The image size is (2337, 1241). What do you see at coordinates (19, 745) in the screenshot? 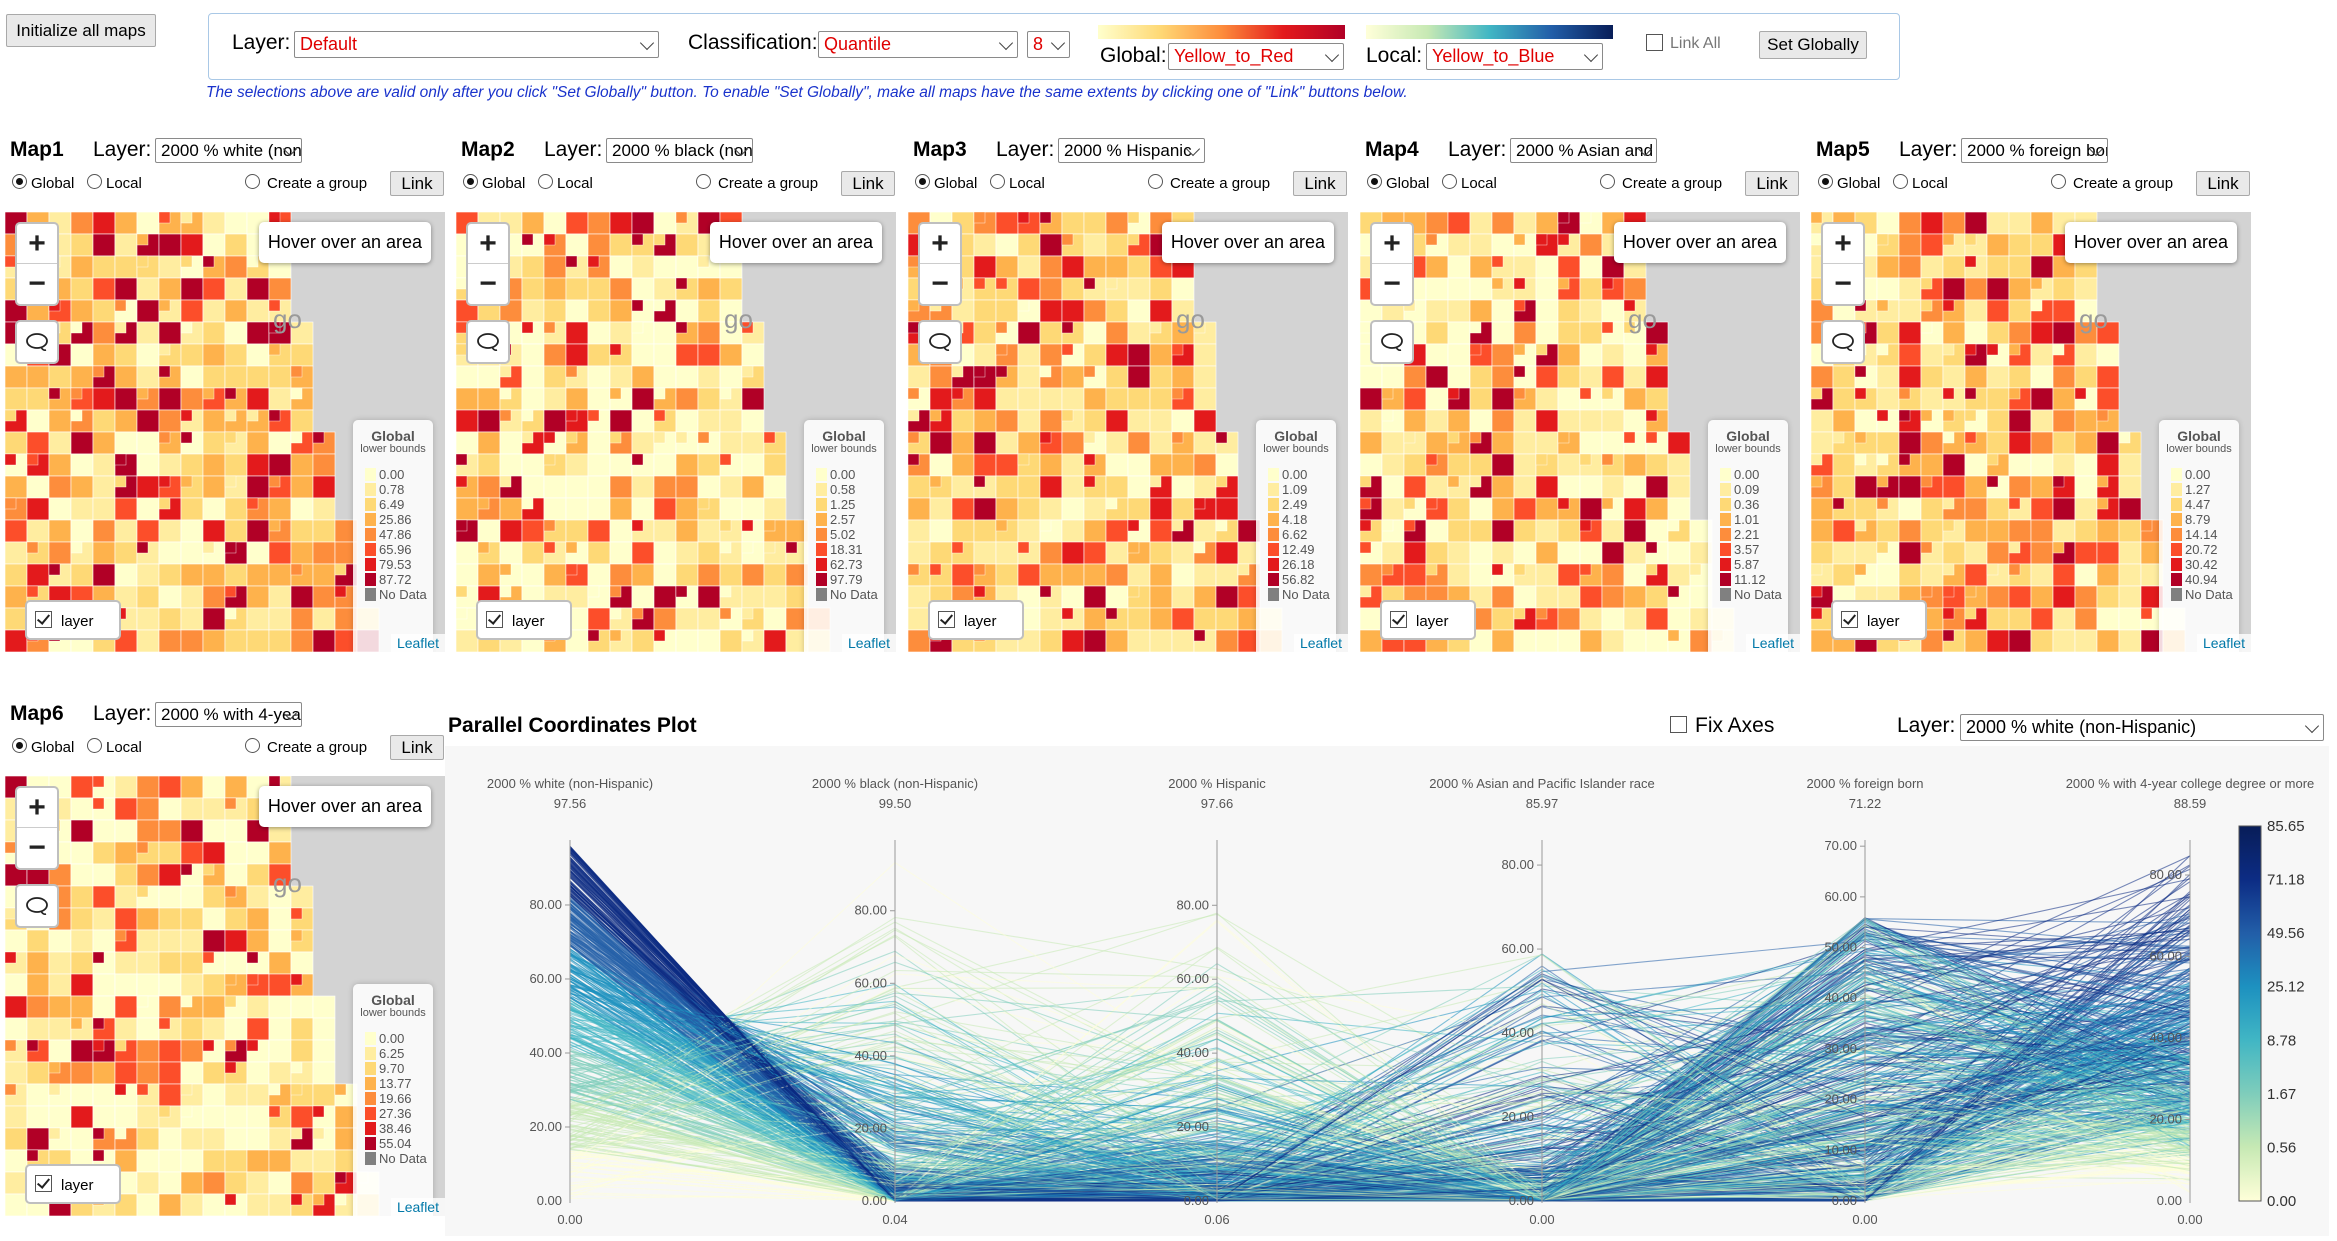
I see `map6-global-radio` at bounding box center [19, 745].